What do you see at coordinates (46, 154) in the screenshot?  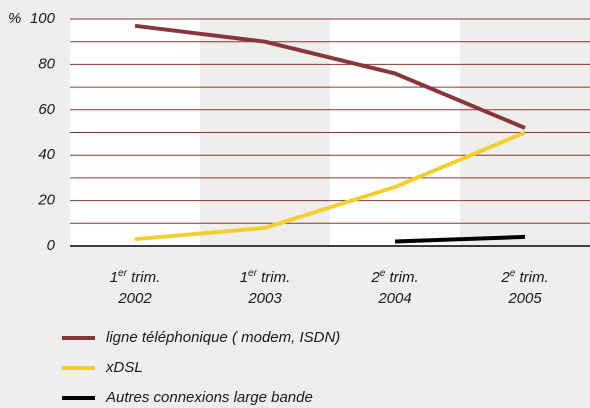 I see `y-tick-label: 40` at bounding box center [46, 154].